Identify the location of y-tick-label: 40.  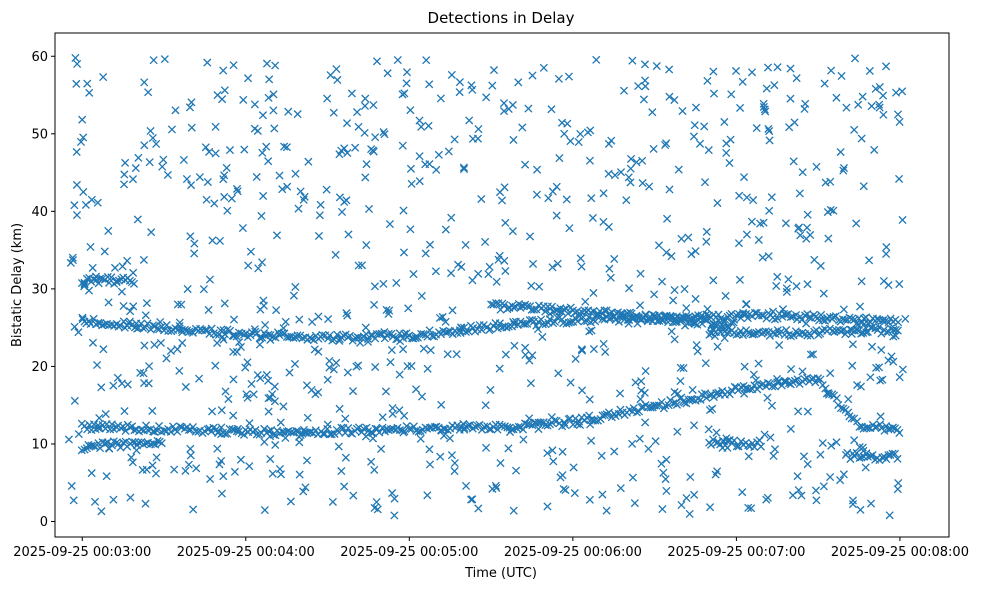
(39, 212).